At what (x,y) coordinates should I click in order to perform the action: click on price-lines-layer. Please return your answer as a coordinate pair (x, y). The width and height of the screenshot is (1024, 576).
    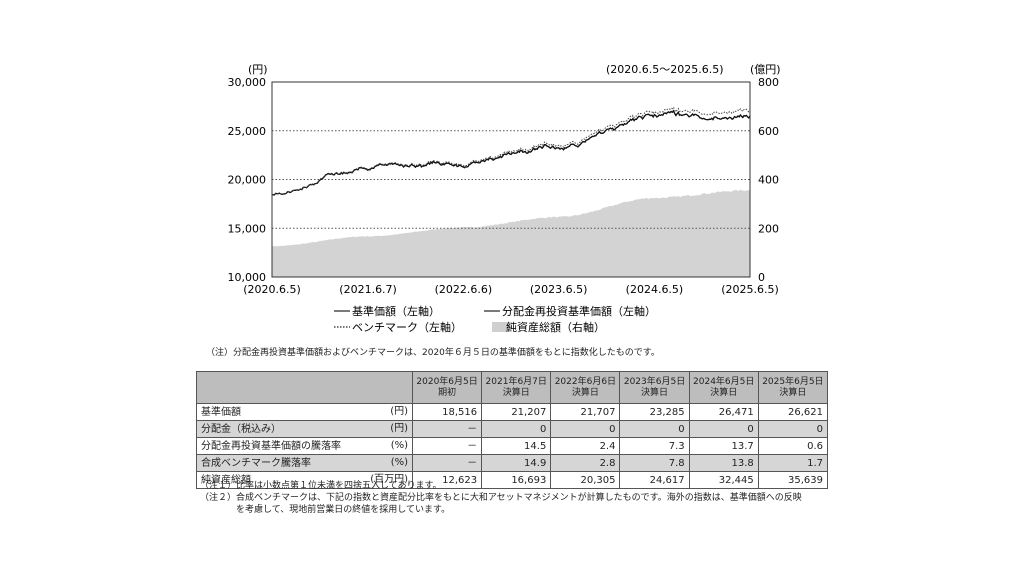
    Looking at the image, I should click on (511, 151).